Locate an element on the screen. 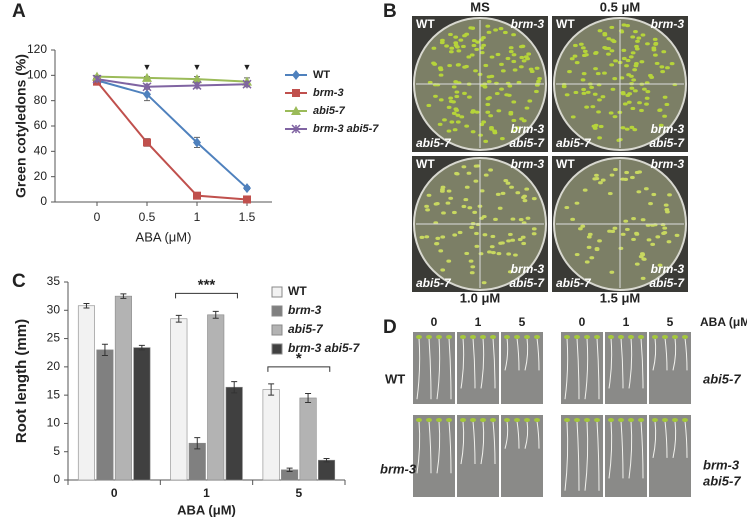  dose-label: 1 is located at coordinates (478, 322).